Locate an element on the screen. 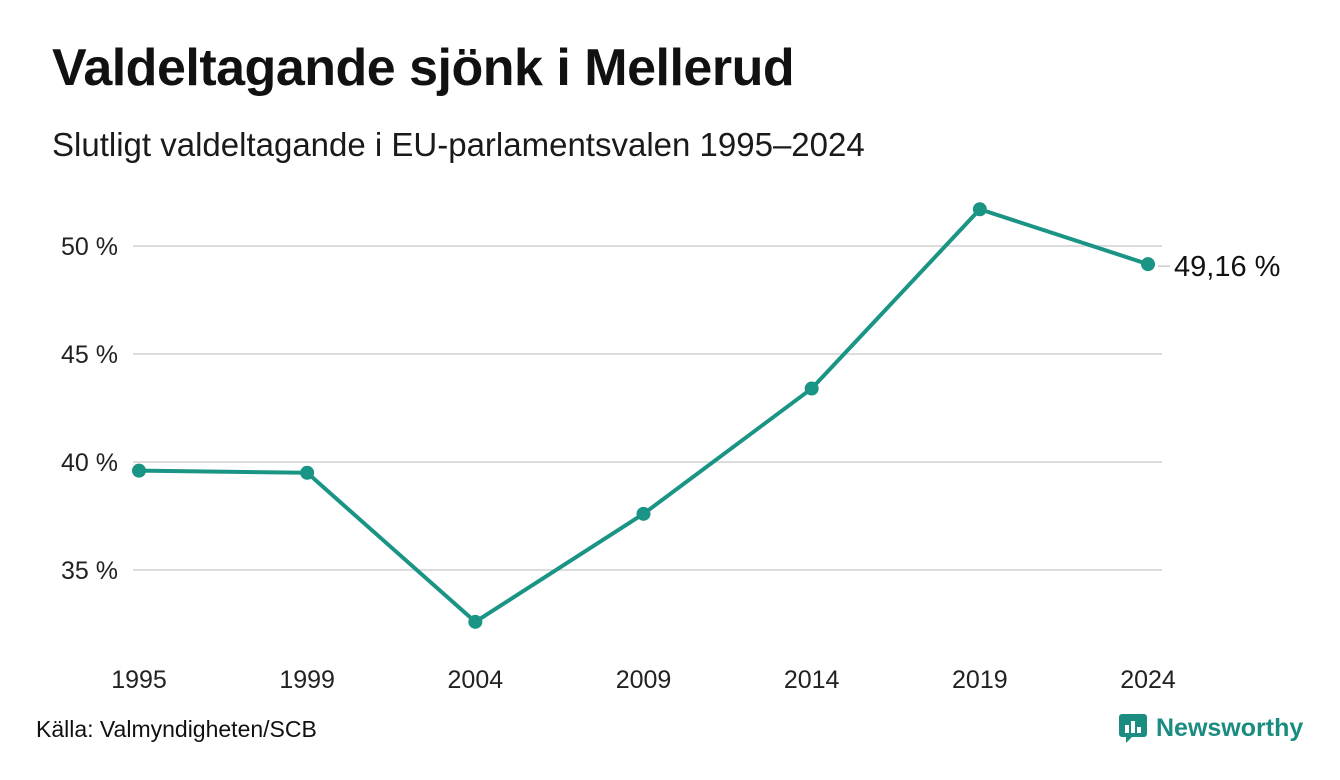 The image size is (1340, 780). y-tick-label: 35 % is located at coordinates (89, 571).